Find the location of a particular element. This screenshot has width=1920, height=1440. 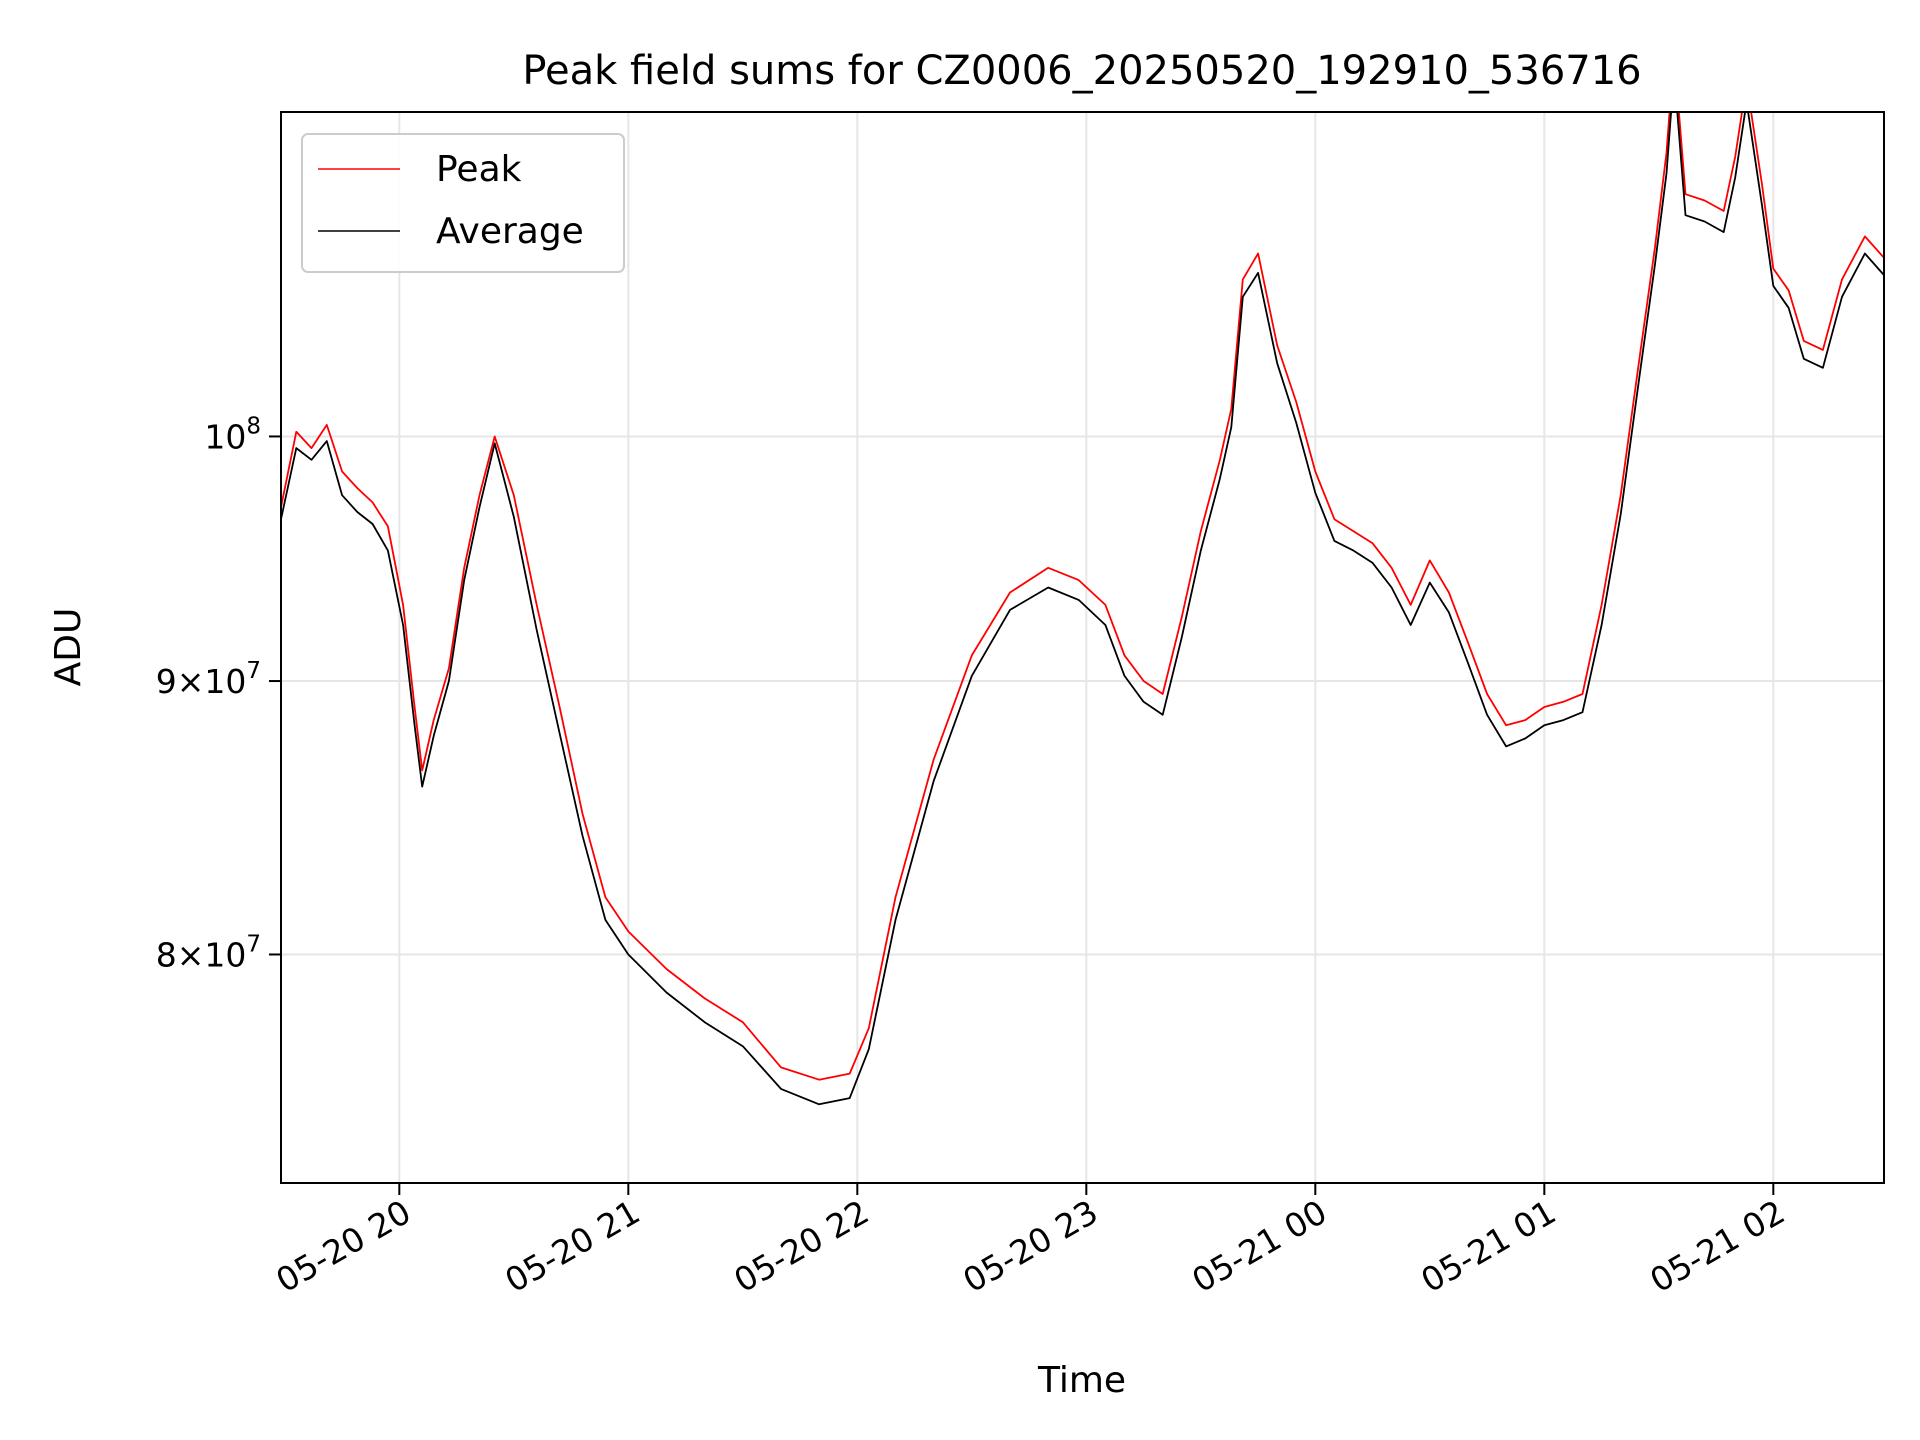

y-tick-mantissa: 8× is located at coordinates (180, 954).